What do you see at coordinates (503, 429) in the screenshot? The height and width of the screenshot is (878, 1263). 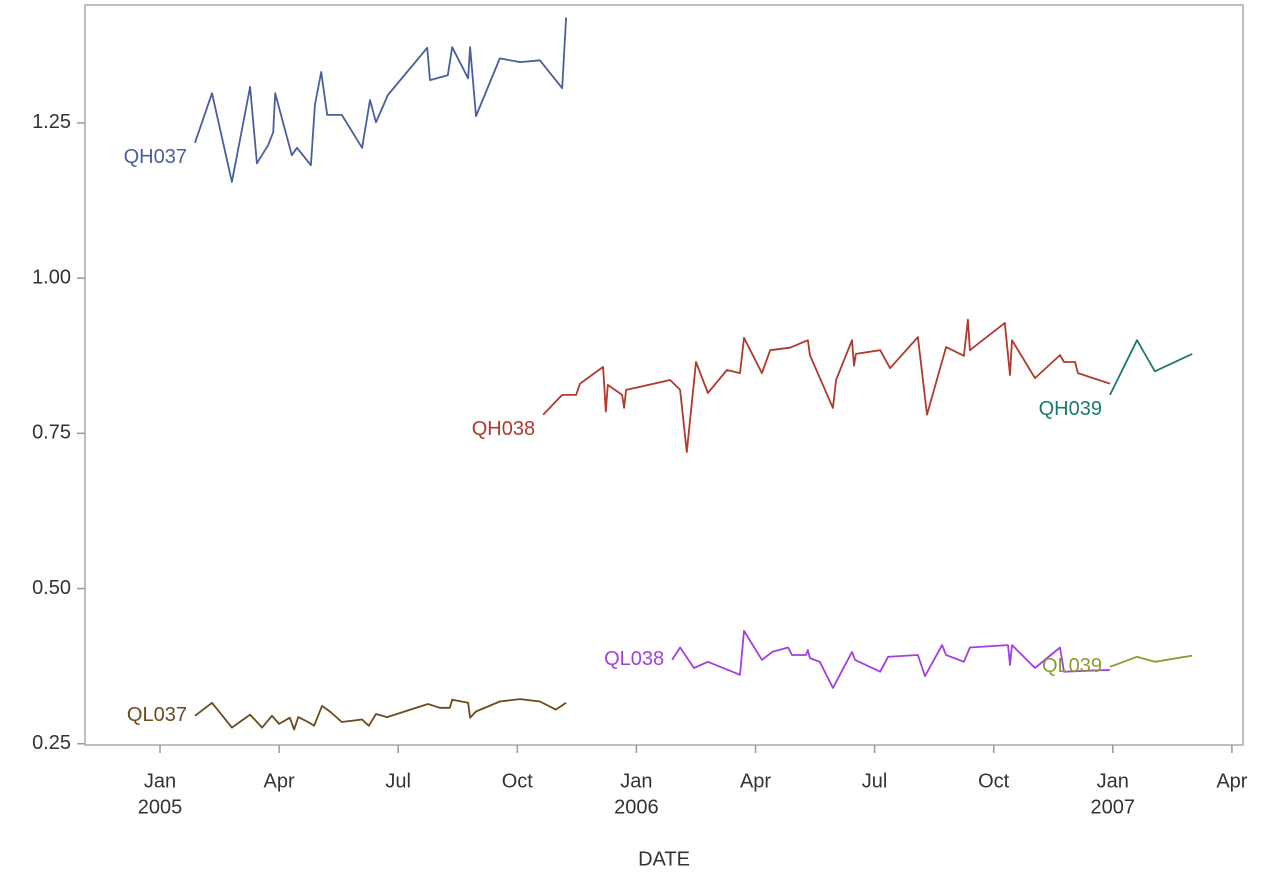 I see `series-label: QH038` at bounding box center [503, 429].